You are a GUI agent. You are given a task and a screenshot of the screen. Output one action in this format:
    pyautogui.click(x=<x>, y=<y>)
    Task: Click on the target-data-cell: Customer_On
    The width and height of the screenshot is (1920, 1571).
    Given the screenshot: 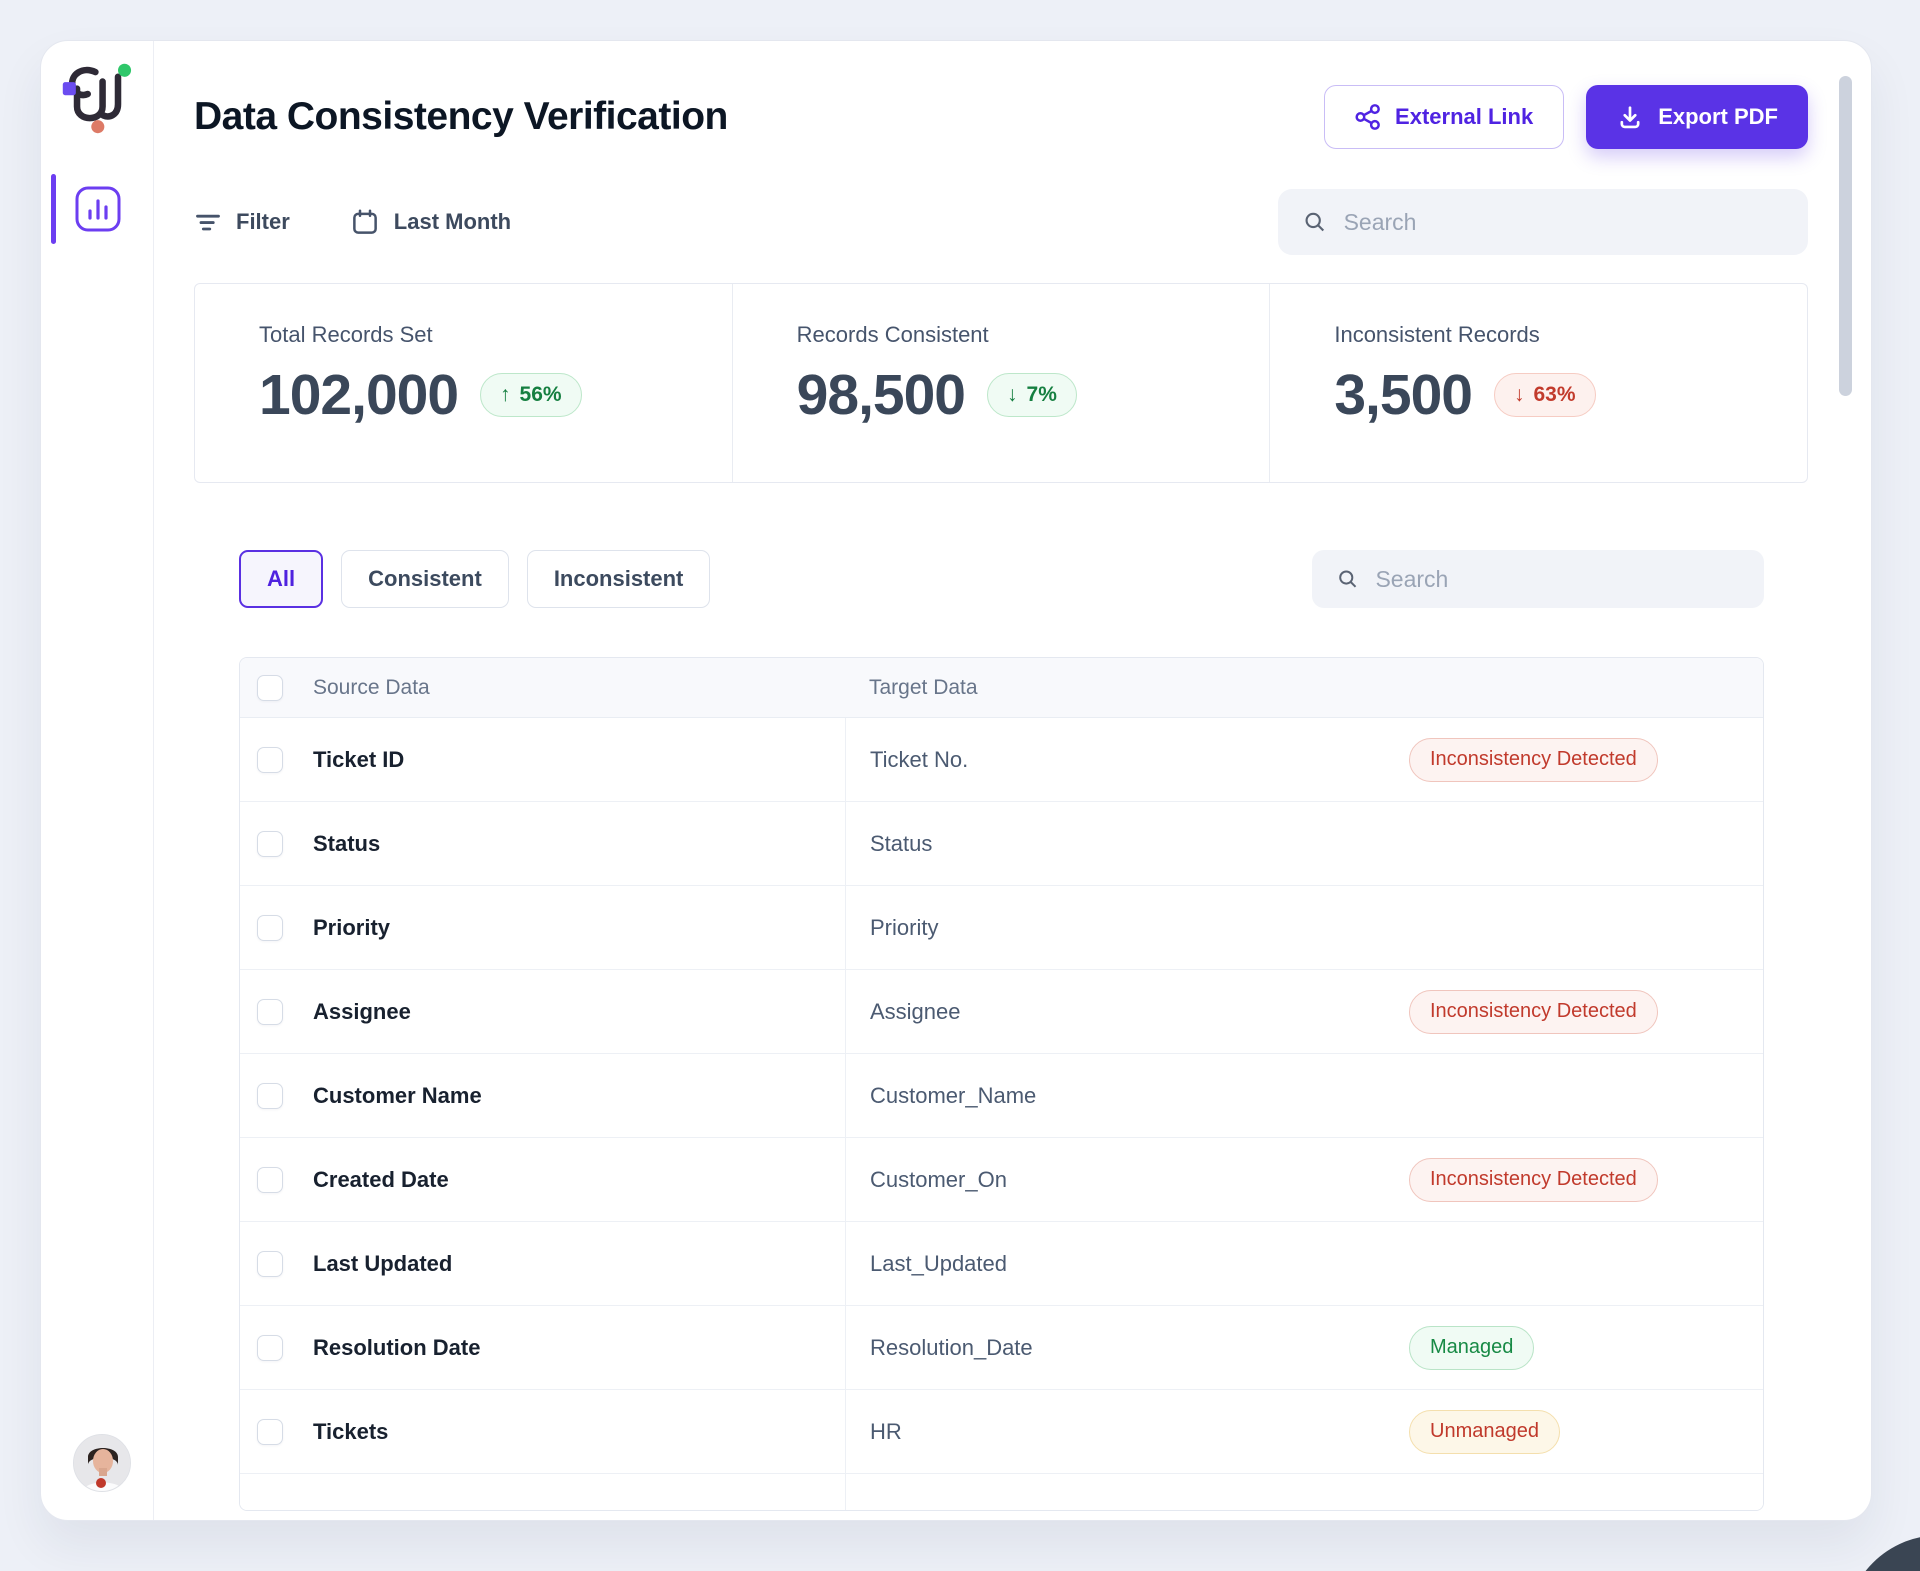 What is the action you would take?
    pyautogui.click(x=938, y=1179)
    